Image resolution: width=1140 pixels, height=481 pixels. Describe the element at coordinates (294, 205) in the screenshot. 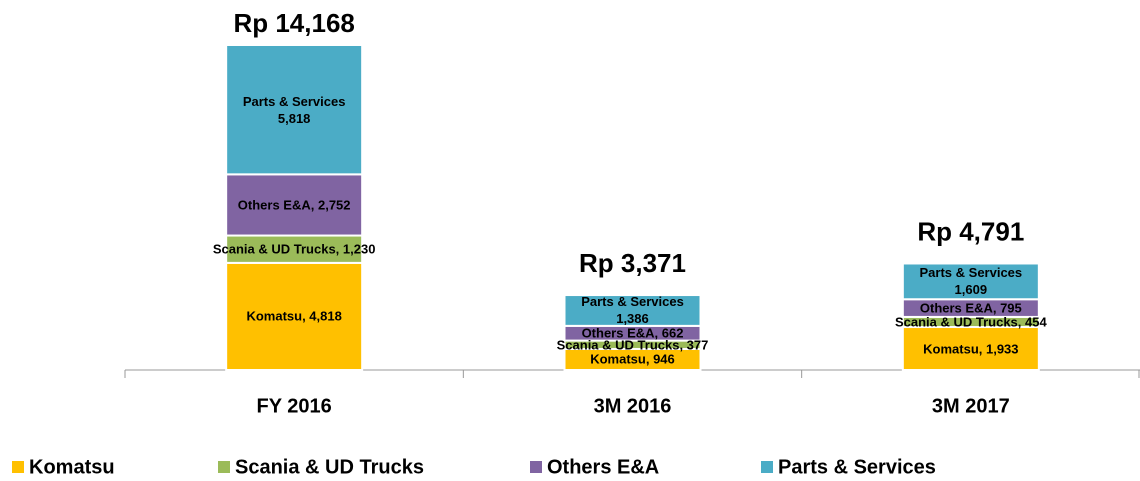

I see `data-label: Others E&A, 2,752` at that location.